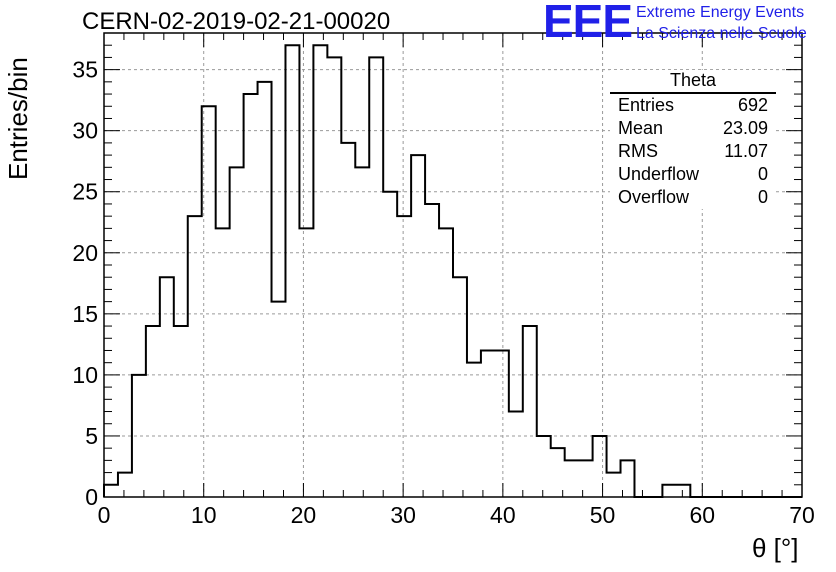 This screenshot has width=836, height=572. I want to click on logo-caption-line2: La Scienza nelle Scuole, so click(721, 33).